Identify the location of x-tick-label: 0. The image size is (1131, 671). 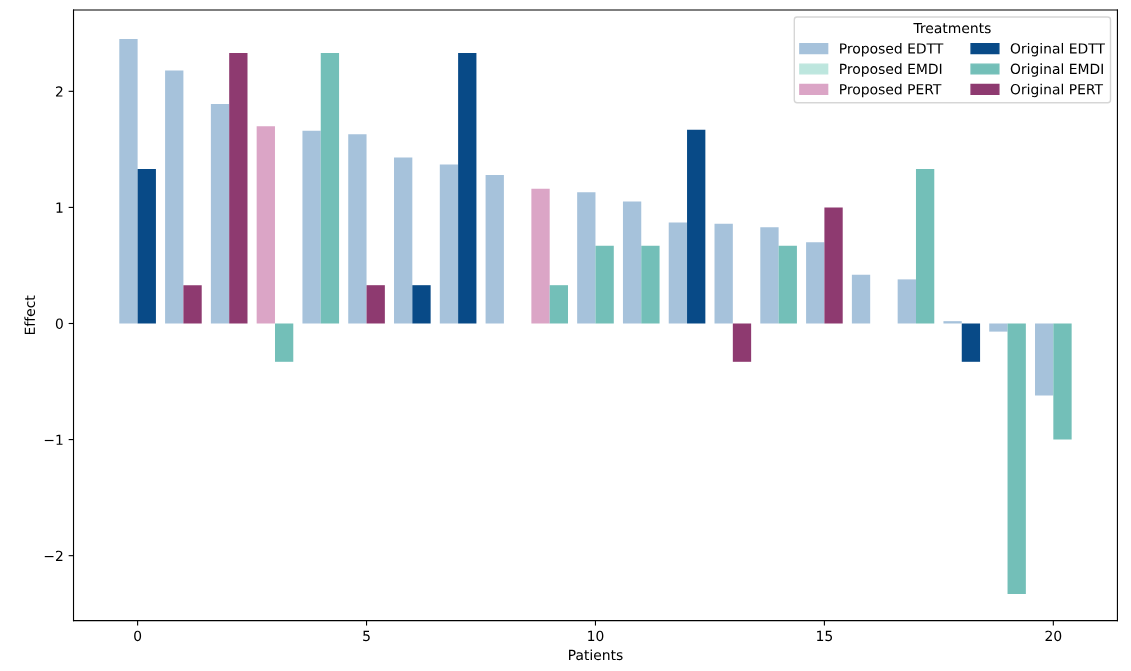
(138, 636).